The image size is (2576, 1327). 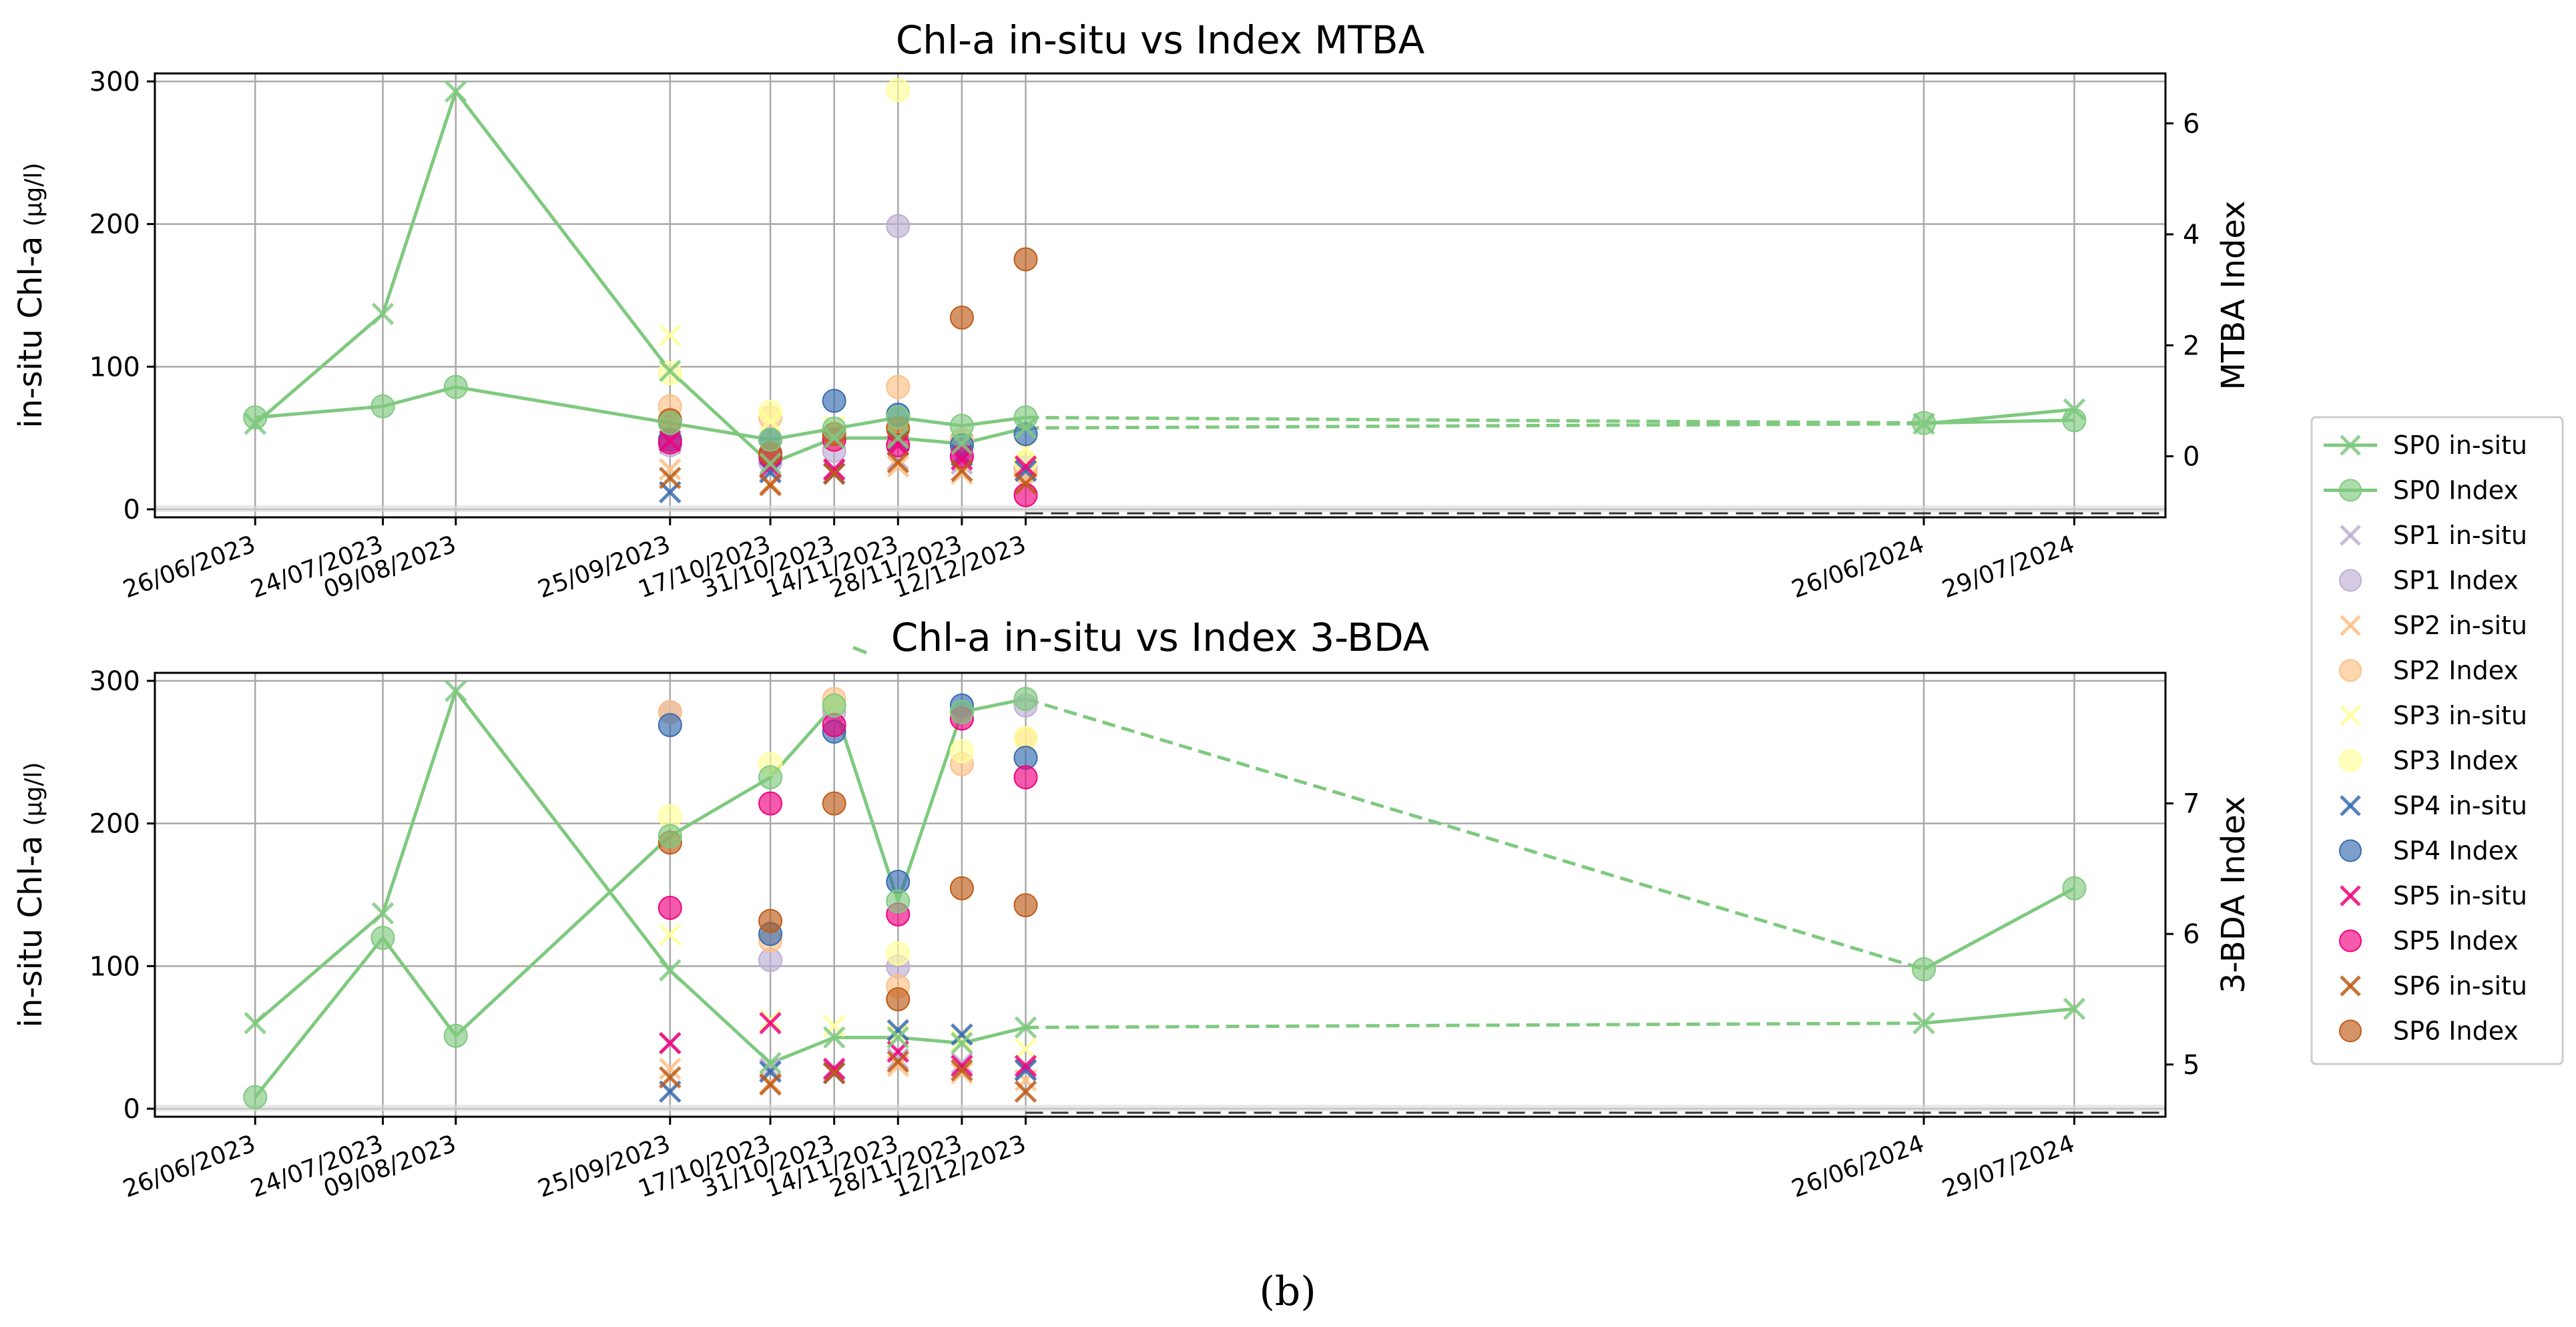 What do you see at coordinates (2460, 715) in the screenshot?
I see `legend-label: SP3 in-situ` at bounding box center [2460, 715].